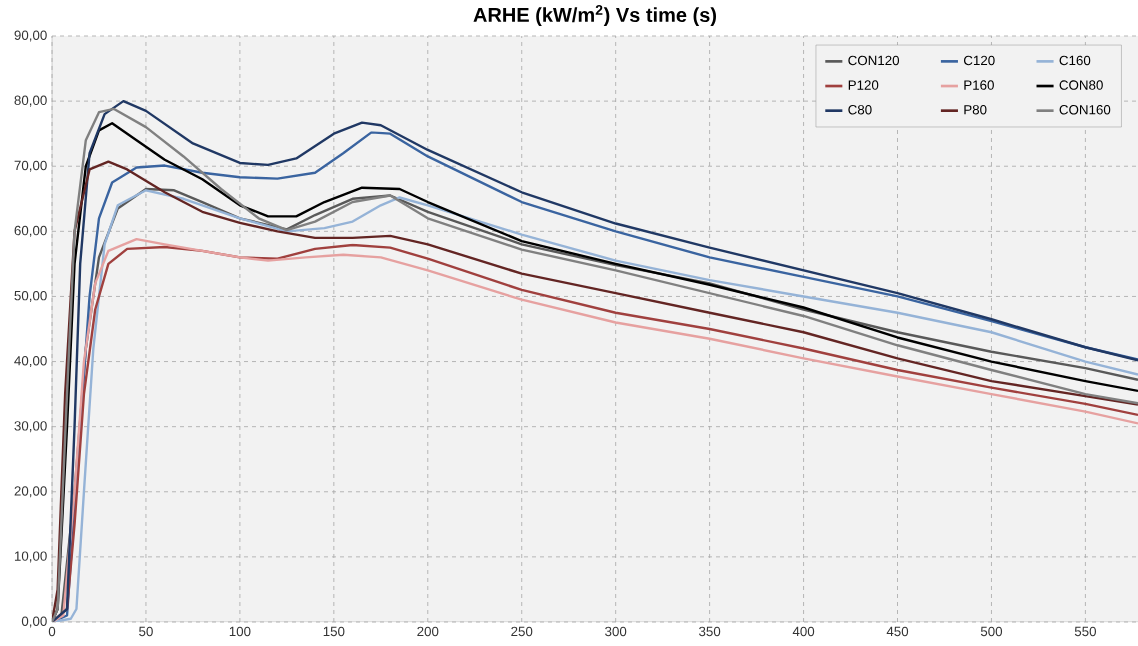 This screenshot has width=1138, height=646. What do you see at coordinates (595, 15) in the screenshot?
I see `chart-title: ARHE (kW/m$^{2}$) Vs time (s)` at bounding box center [595, 15].